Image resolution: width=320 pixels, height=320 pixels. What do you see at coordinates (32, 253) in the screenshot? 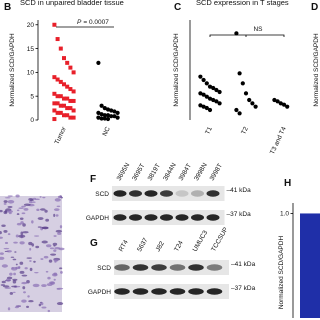
I see `histology-texture` at bounding box center [32, 253].